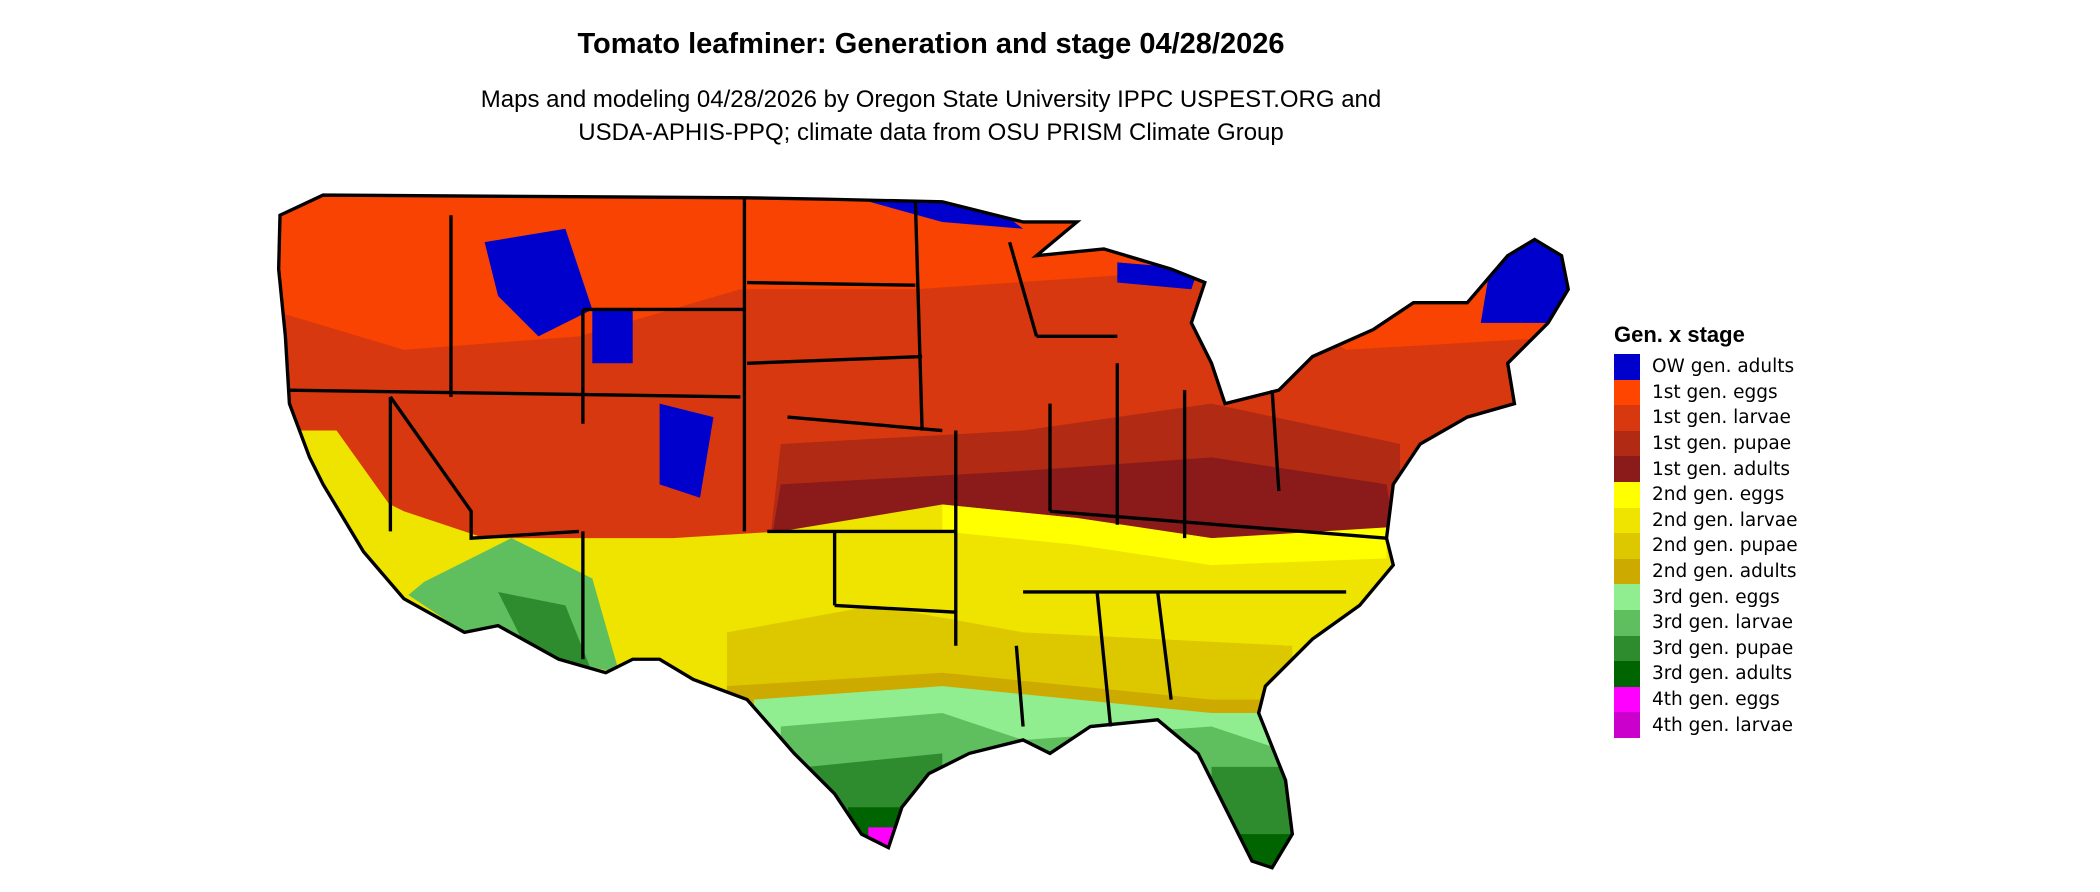  What do you see at coordinates (367, 514) in the screenshot?
I see `zone-california-yellow` at bounding box center [367, 514].